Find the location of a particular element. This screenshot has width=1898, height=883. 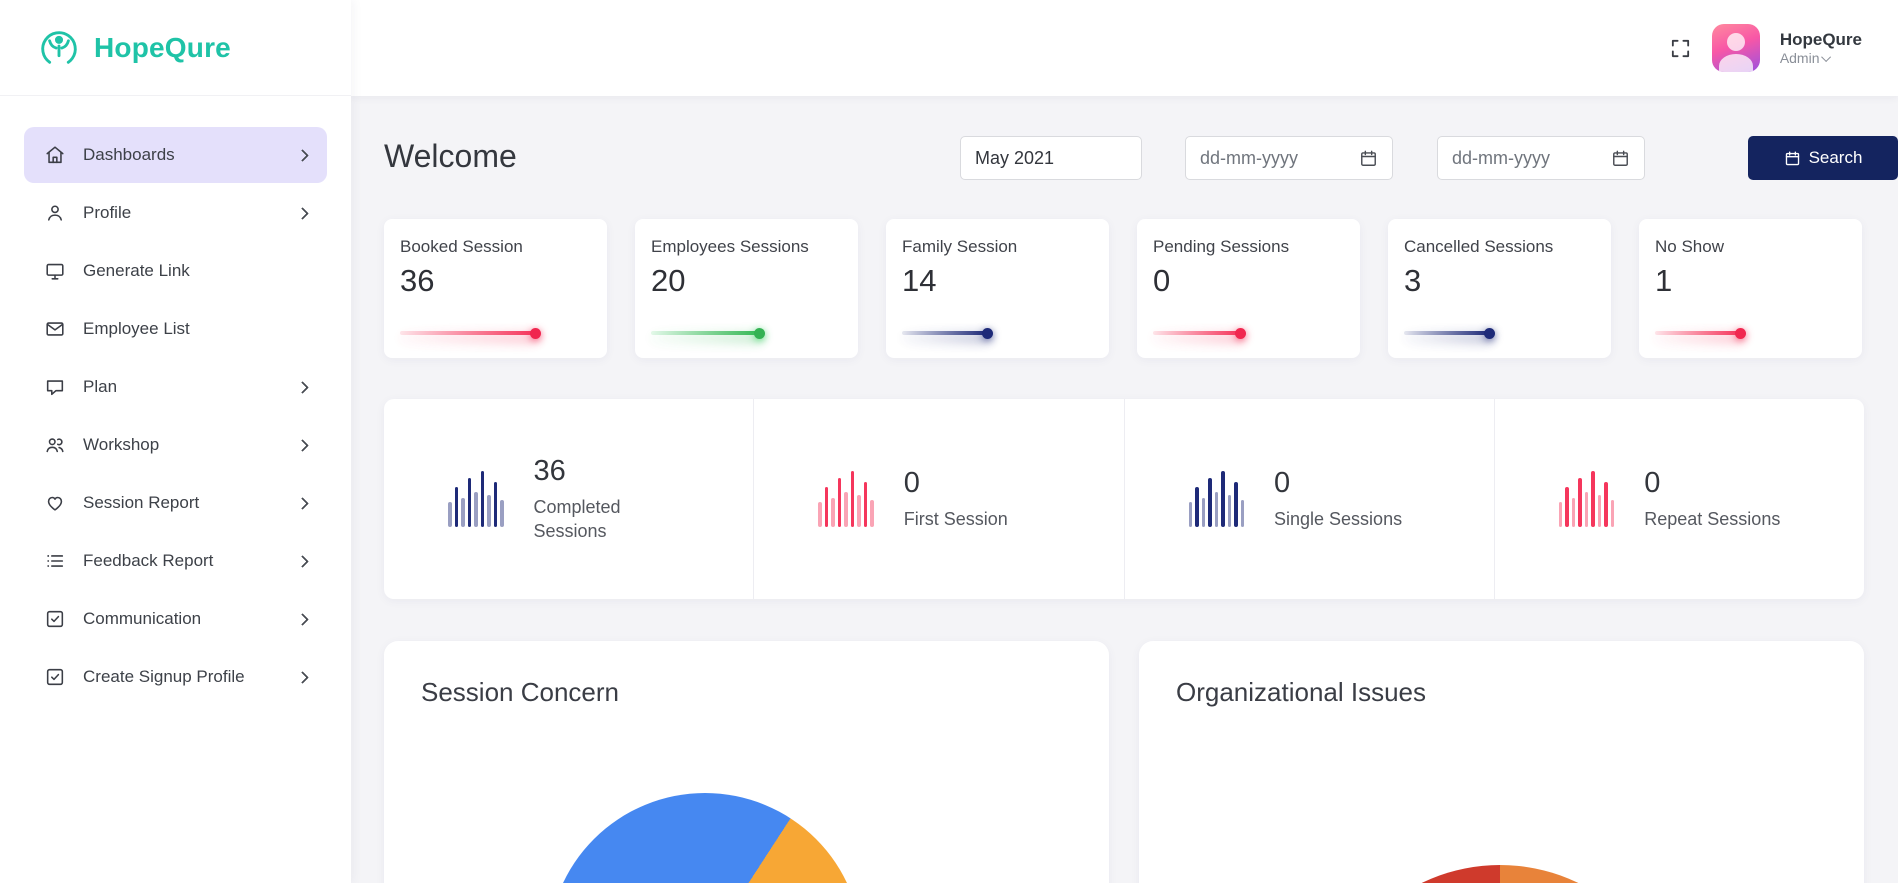

stat-label: Pending Sessions is located at coordinates (1221, 246).